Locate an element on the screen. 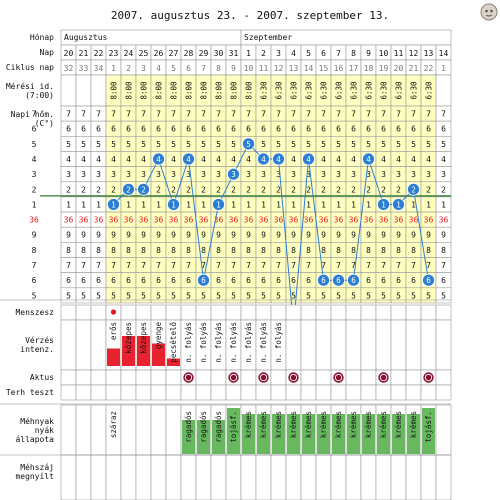  temp-cell-label: 8 is located at coordinates (203, 250).